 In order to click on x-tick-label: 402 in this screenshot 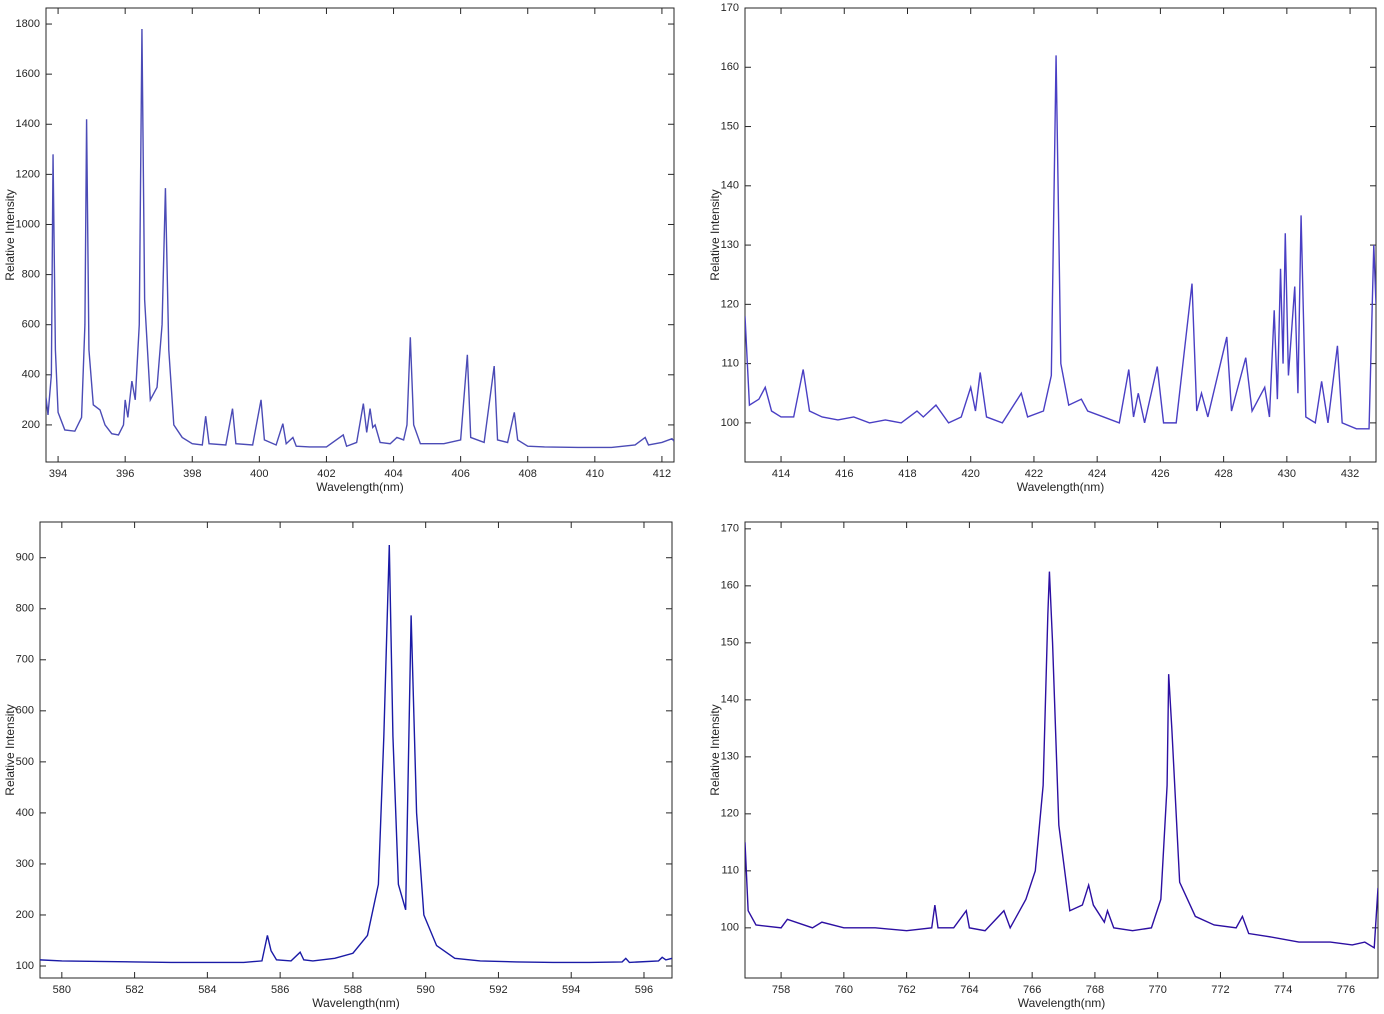, I will do `click(326, 474)`.